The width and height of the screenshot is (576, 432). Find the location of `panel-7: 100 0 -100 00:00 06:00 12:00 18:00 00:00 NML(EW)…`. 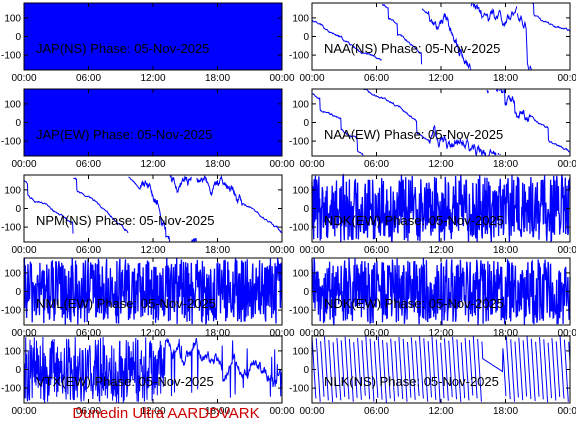

panel-7: 100 0 -100 00:00 06:00 12:00 18:00 00:00 NML(EW)… is located at coordinates (148, 298).